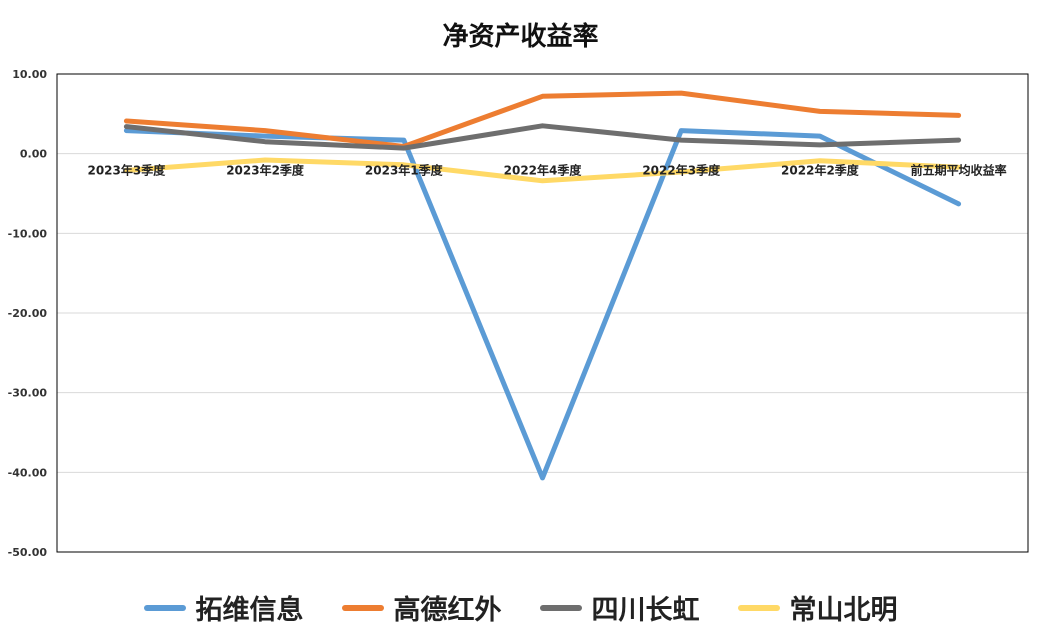 The height and width of the screenshot is (639, 1041). I want to click on chart-legend: 拓维信息 高德红外 四川长虹 常山北明, so click(520, 607).